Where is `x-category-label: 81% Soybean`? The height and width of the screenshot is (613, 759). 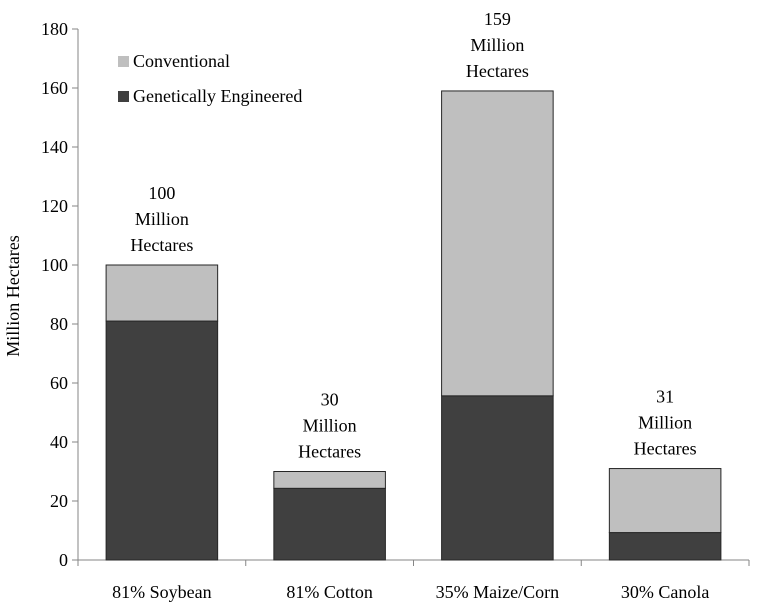 x-category-label: 81% Soybean is located at coordinates (161, 592).